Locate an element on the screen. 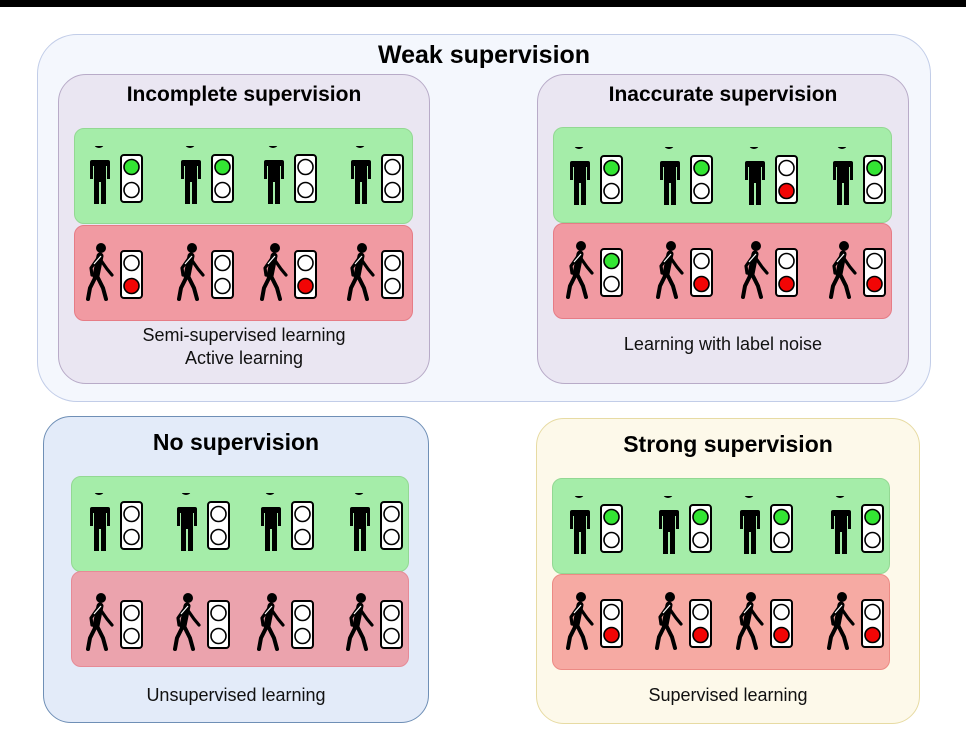  top-border-line is located at coordinates (483, 3).